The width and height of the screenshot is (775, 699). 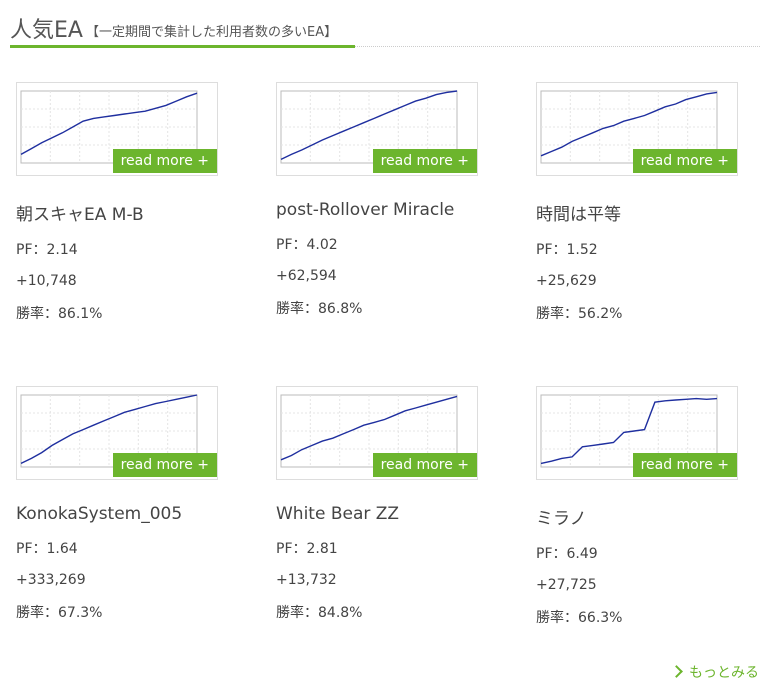 What do you see at coordinates (567, 250) in the screenshot?
I see `ea-pf: PF：1.52` at bounding box center [567, 250].